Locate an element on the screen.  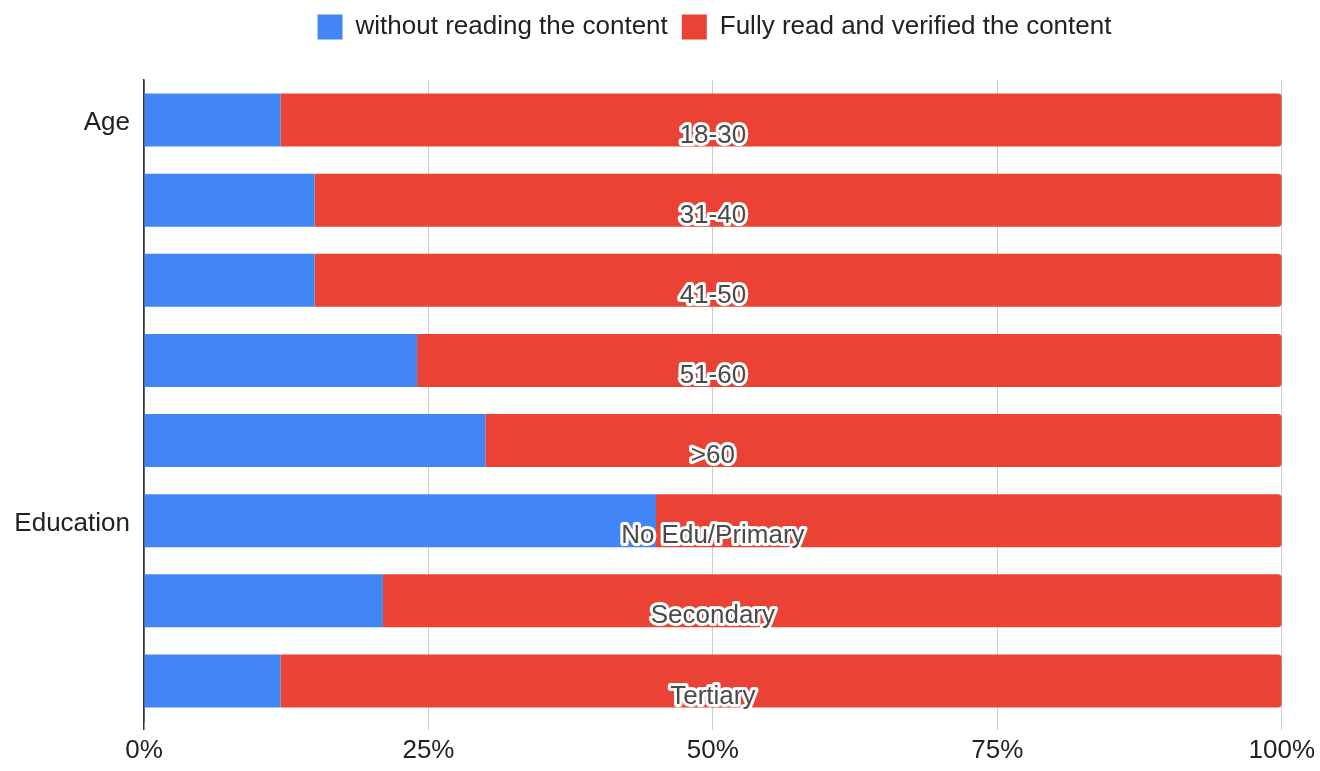
text: Age is located at coordinates (106, 121).